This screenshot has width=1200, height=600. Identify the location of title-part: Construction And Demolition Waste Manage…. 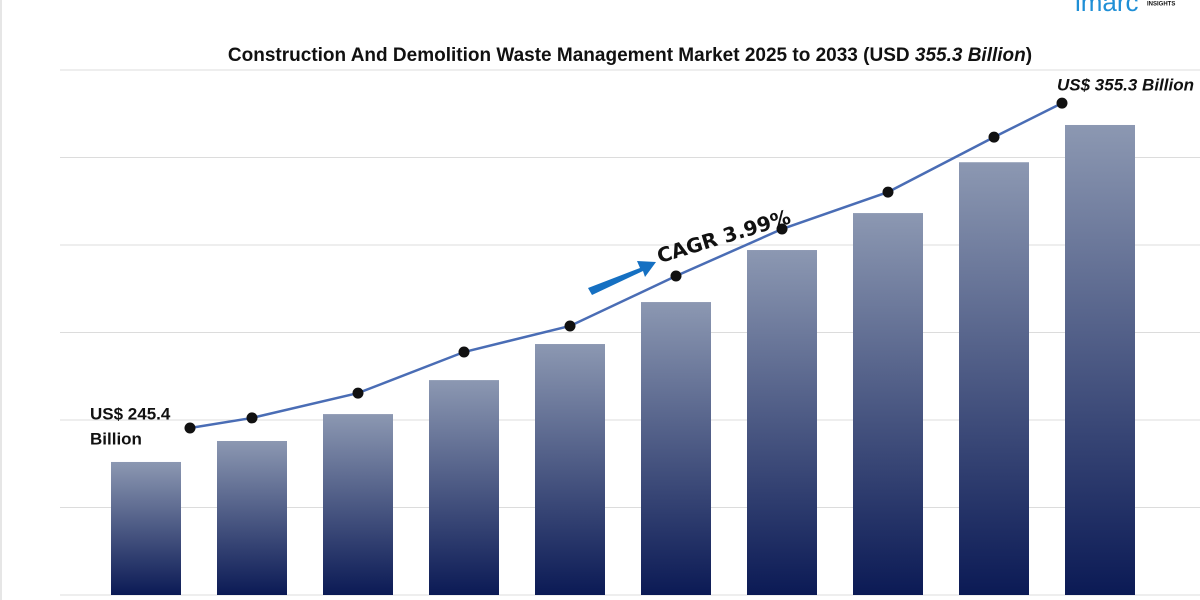
(571, 55).